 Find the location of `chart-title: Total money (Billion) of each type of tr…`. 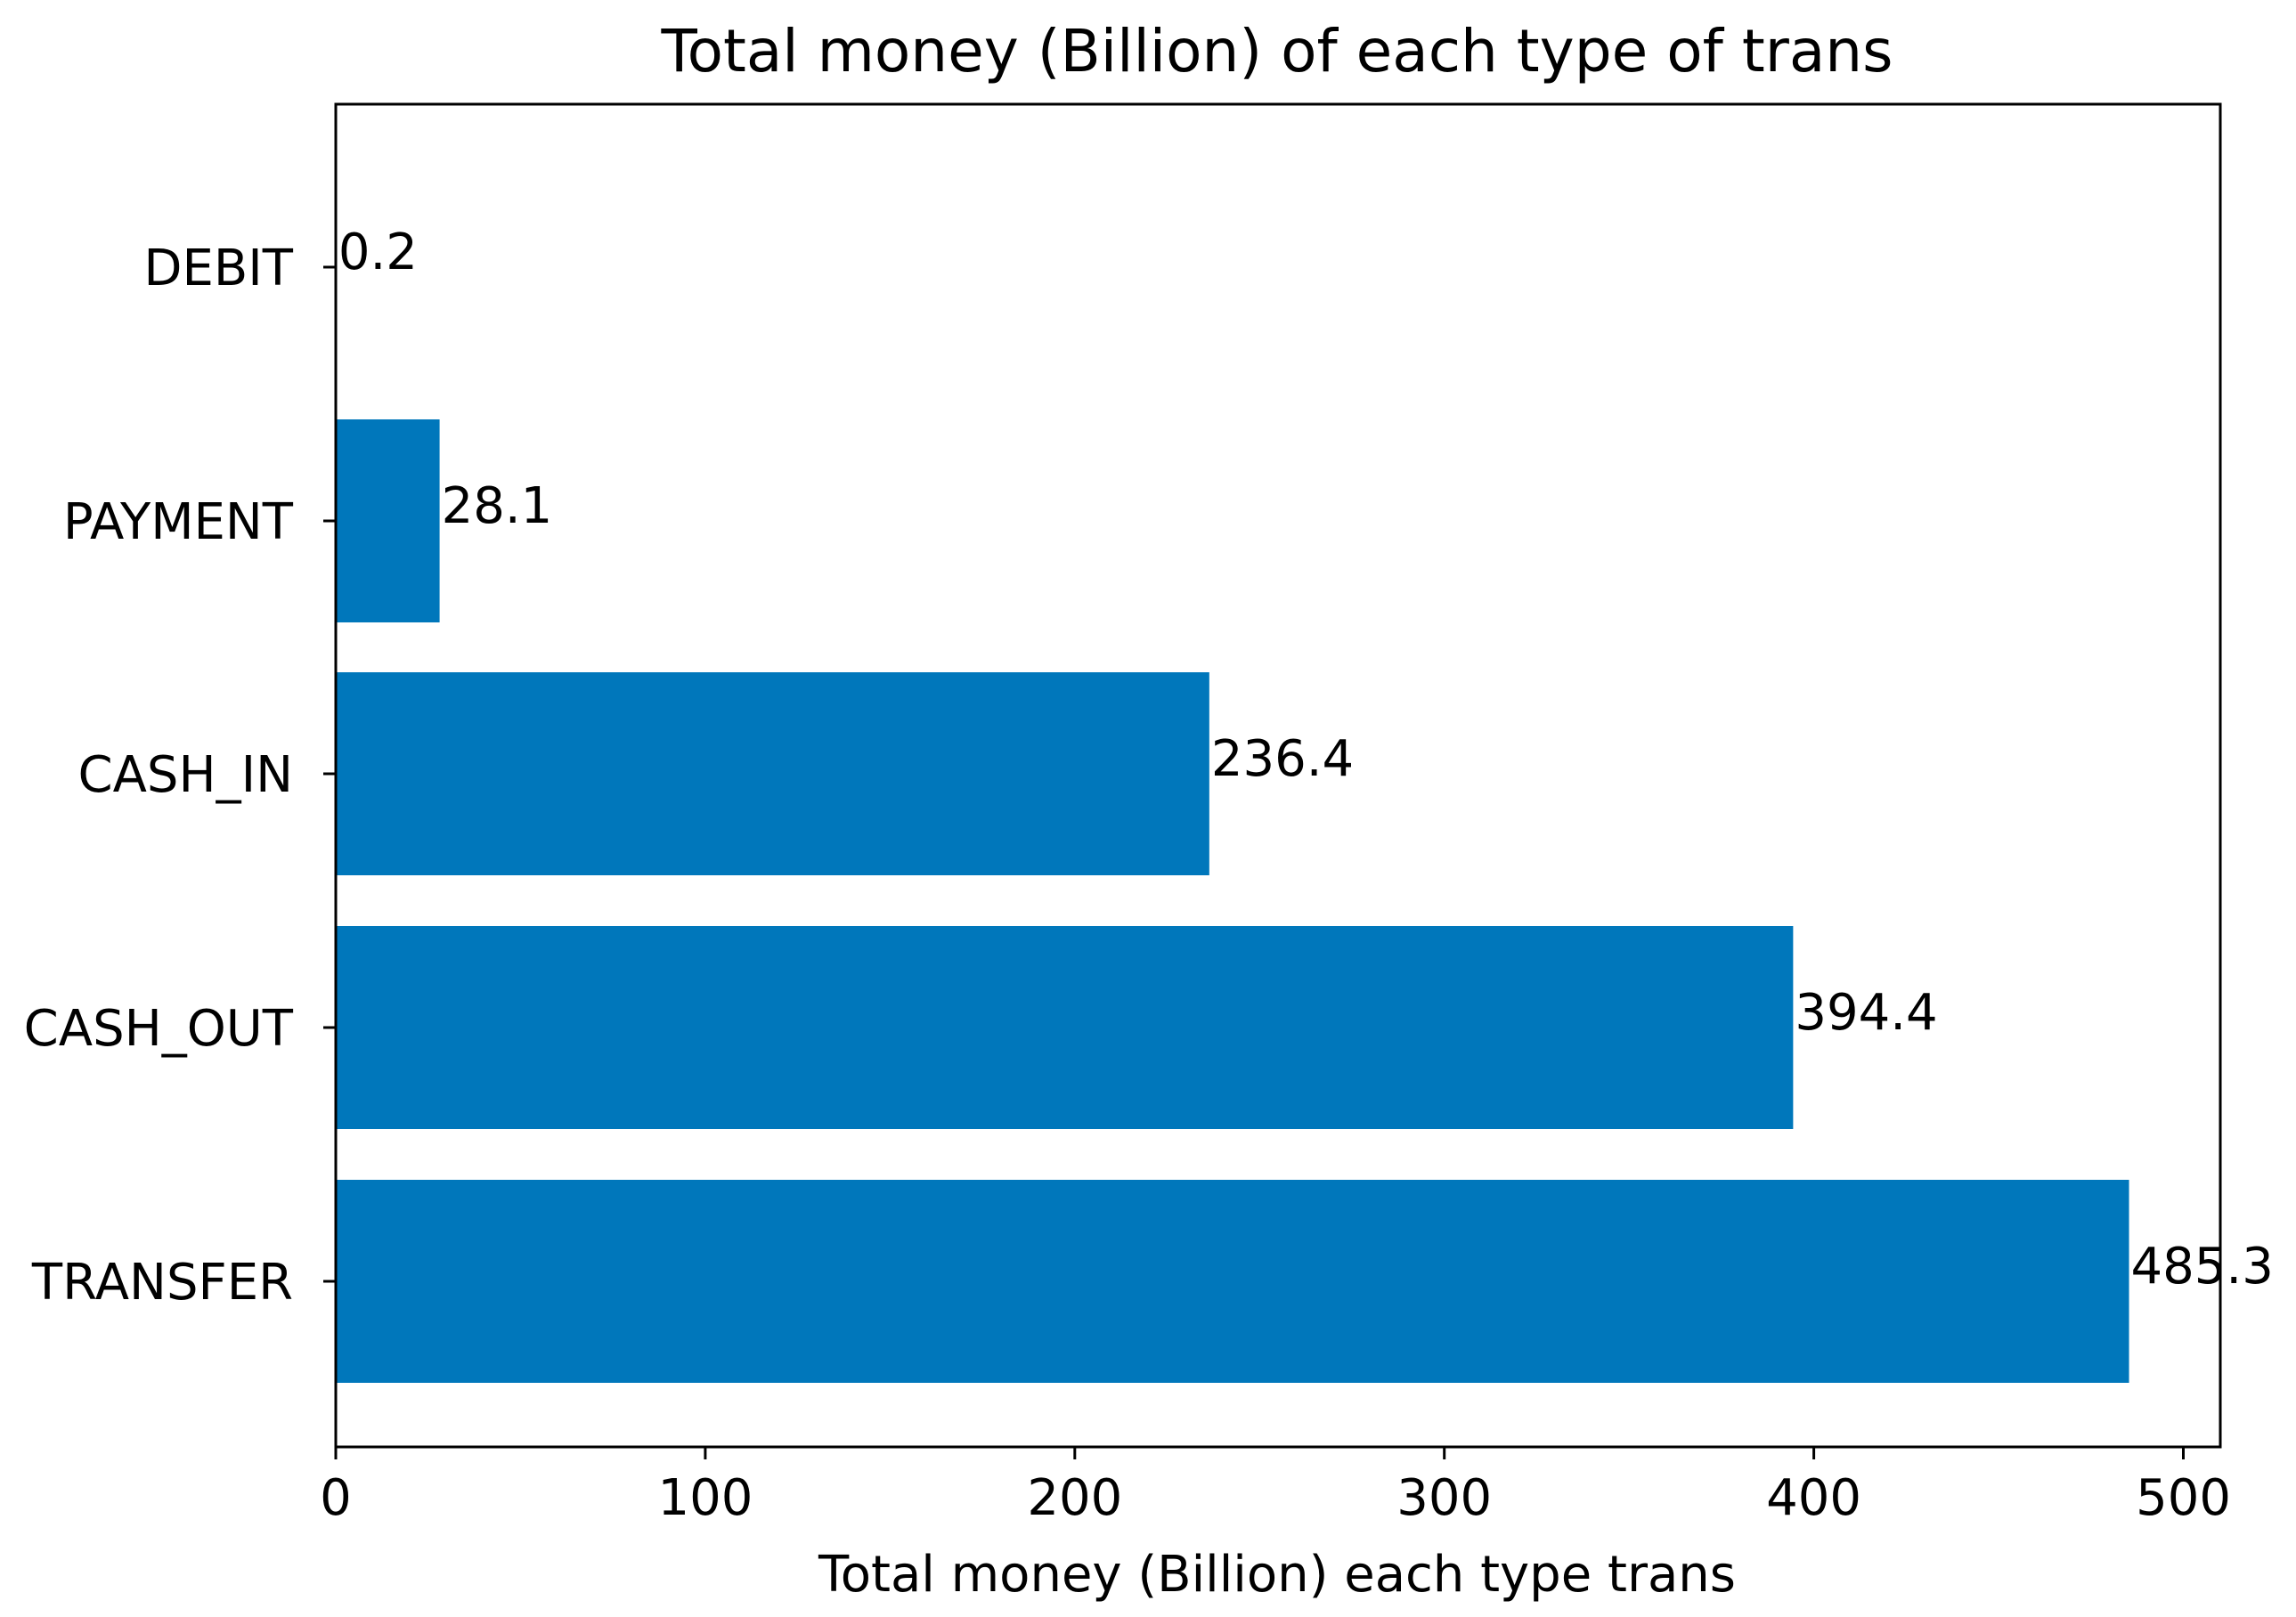

chart-title: Total money (Billion) of each type of tr… is located at coordinates (1276, 51).